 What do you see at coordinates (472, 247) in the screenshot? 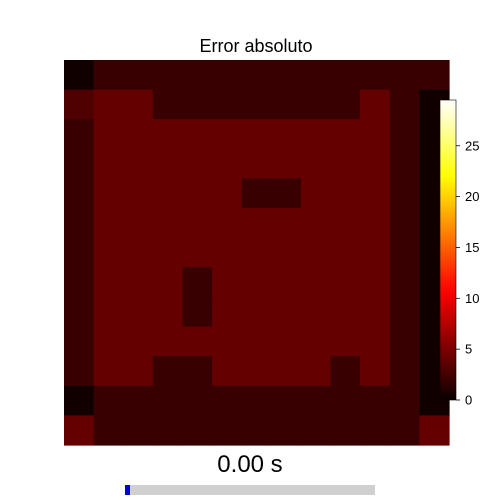
I see `colorbar-tick-label: 15` at bounding box center [472, 247].